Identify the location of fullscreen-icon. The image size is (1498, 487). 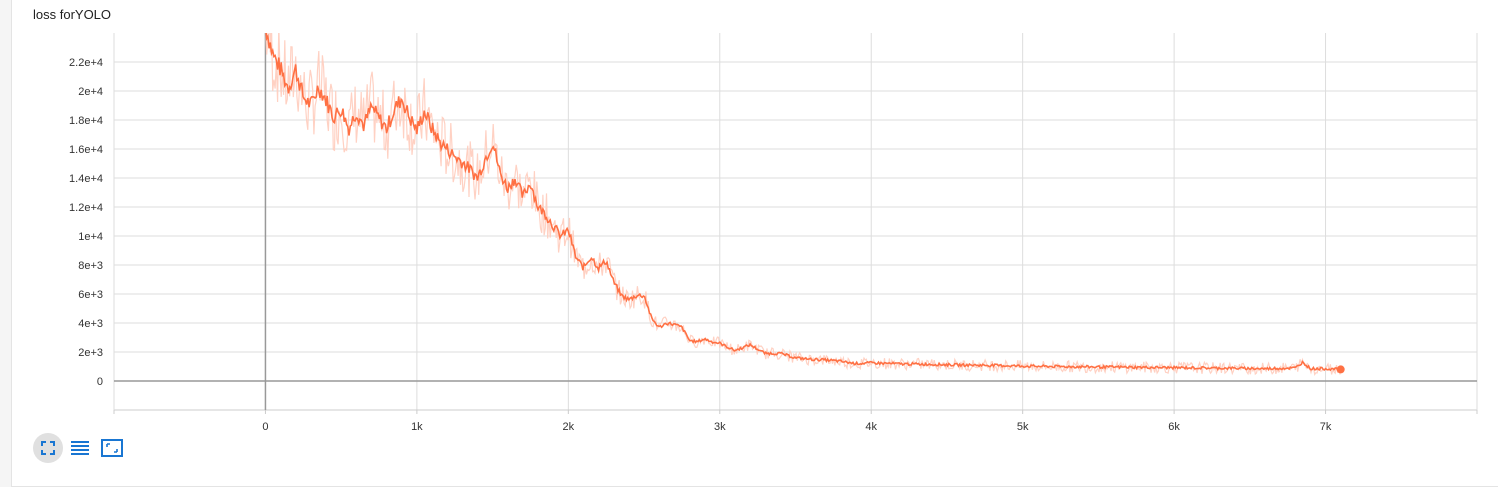
(48, 448).